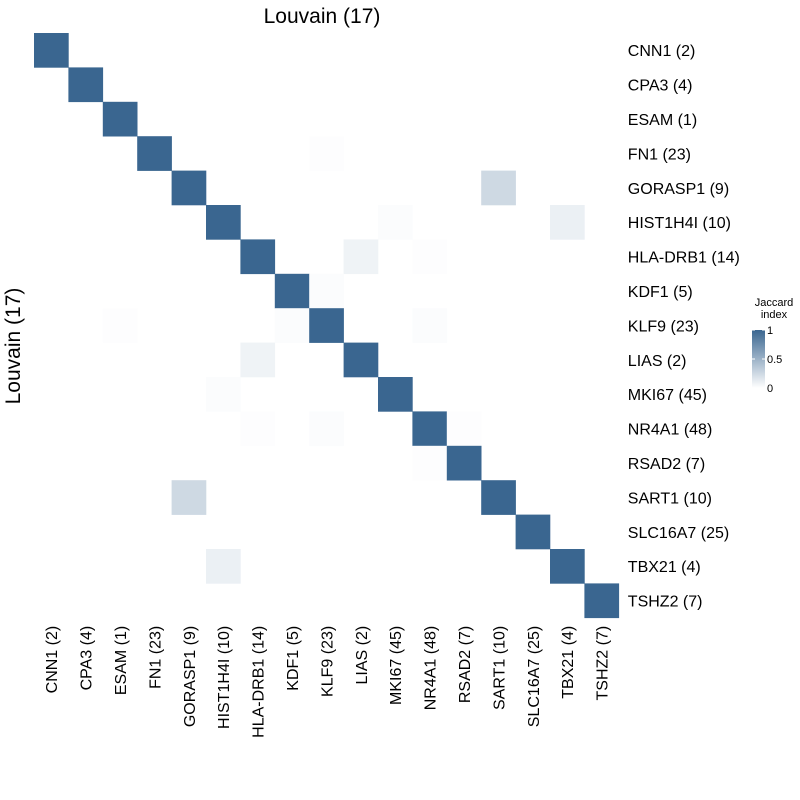 The image size is (800, 800). I want to click on row-label: KDF1 (5), so click(660, 292).